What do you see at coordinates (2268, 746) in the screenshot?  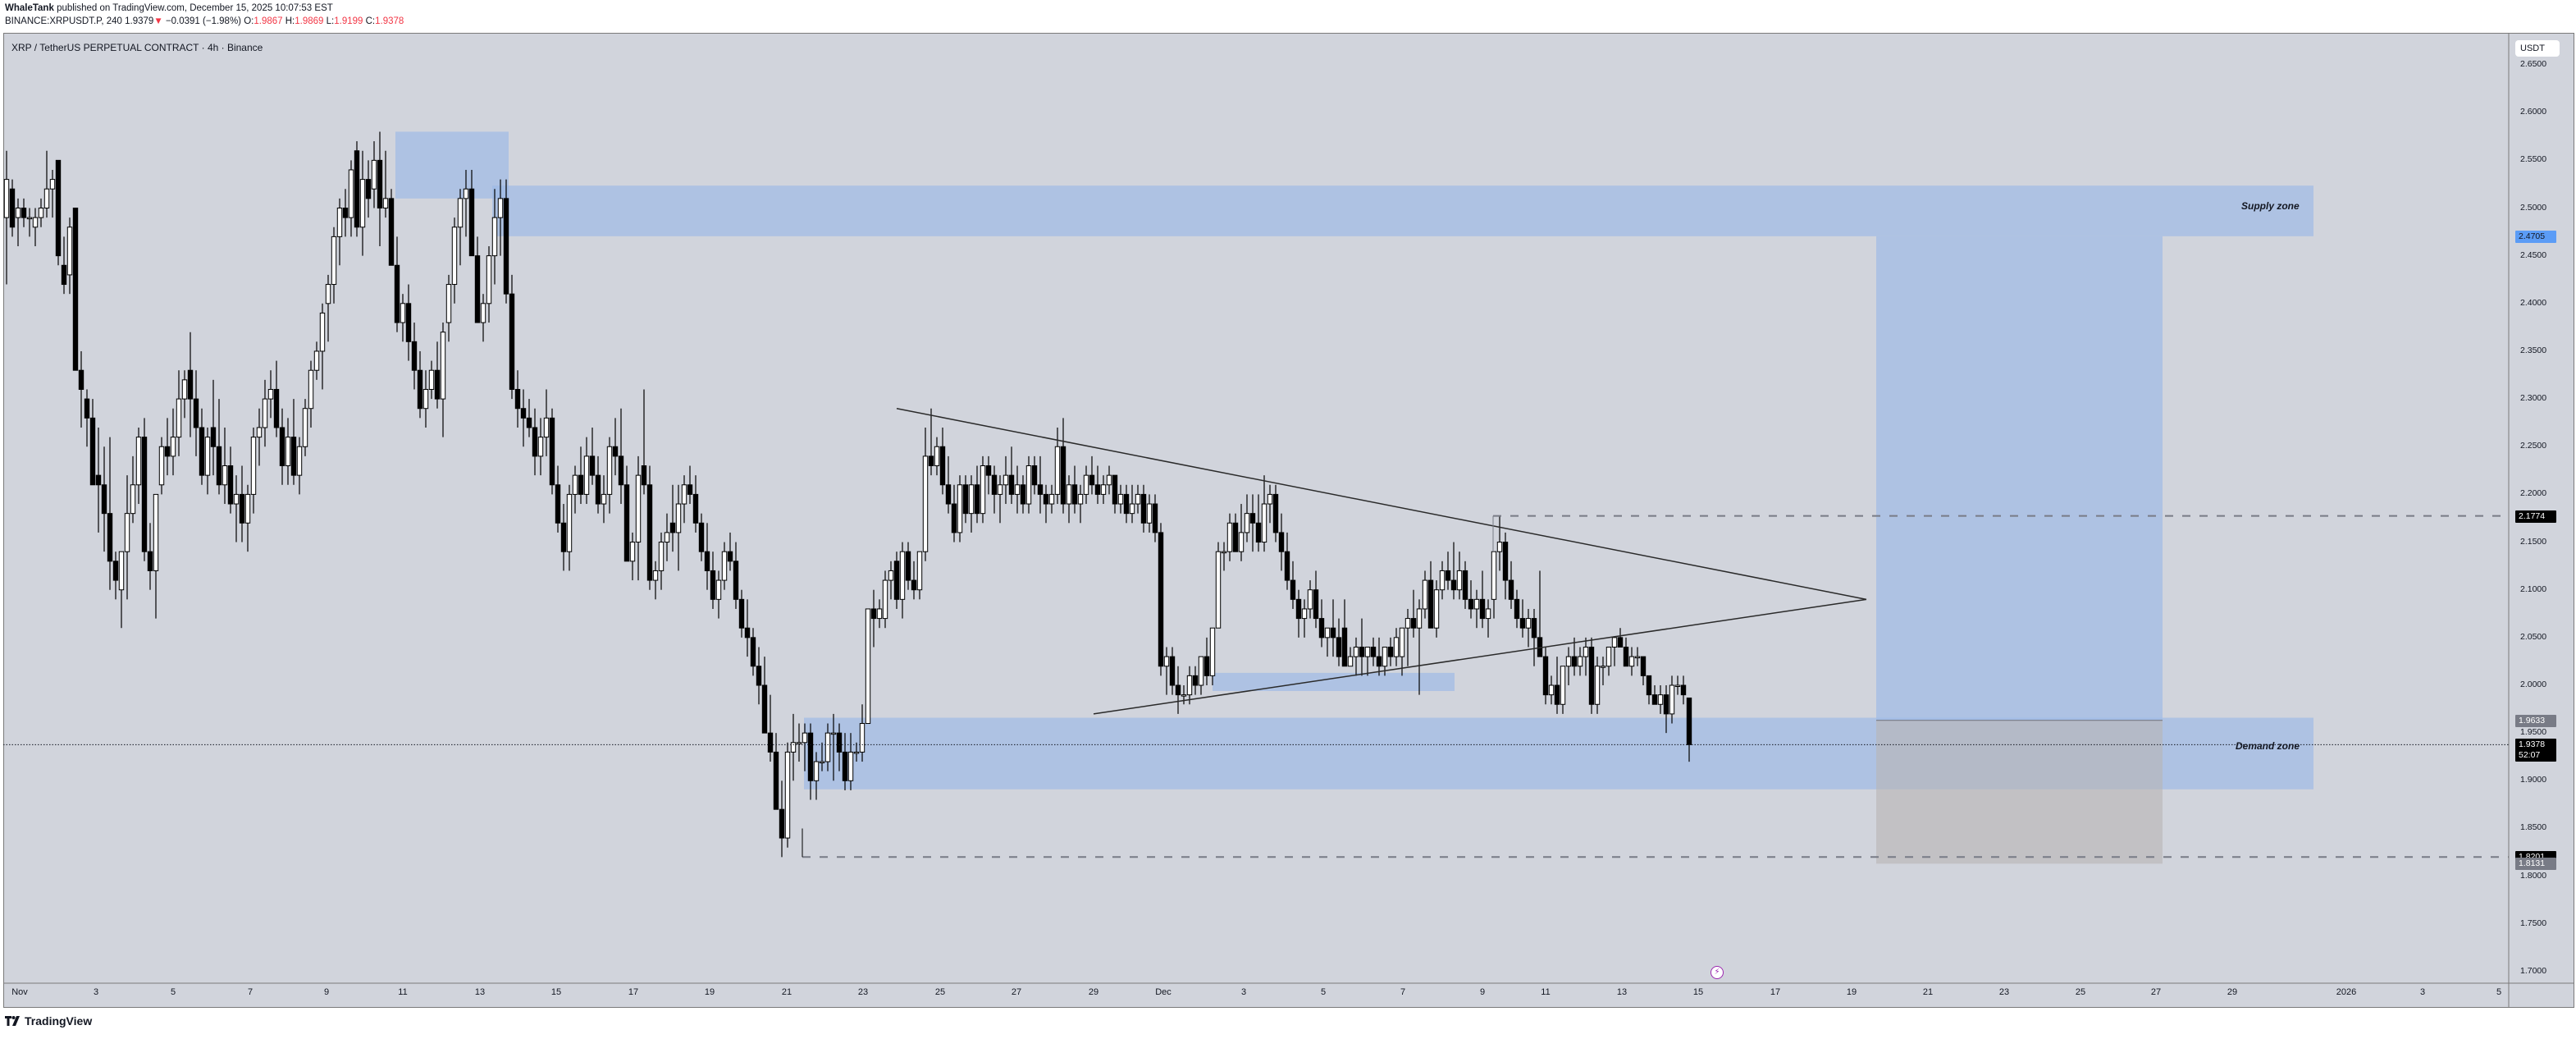 I see `demand-zone-label: Demand zone` at bounding box center [2268, 746].